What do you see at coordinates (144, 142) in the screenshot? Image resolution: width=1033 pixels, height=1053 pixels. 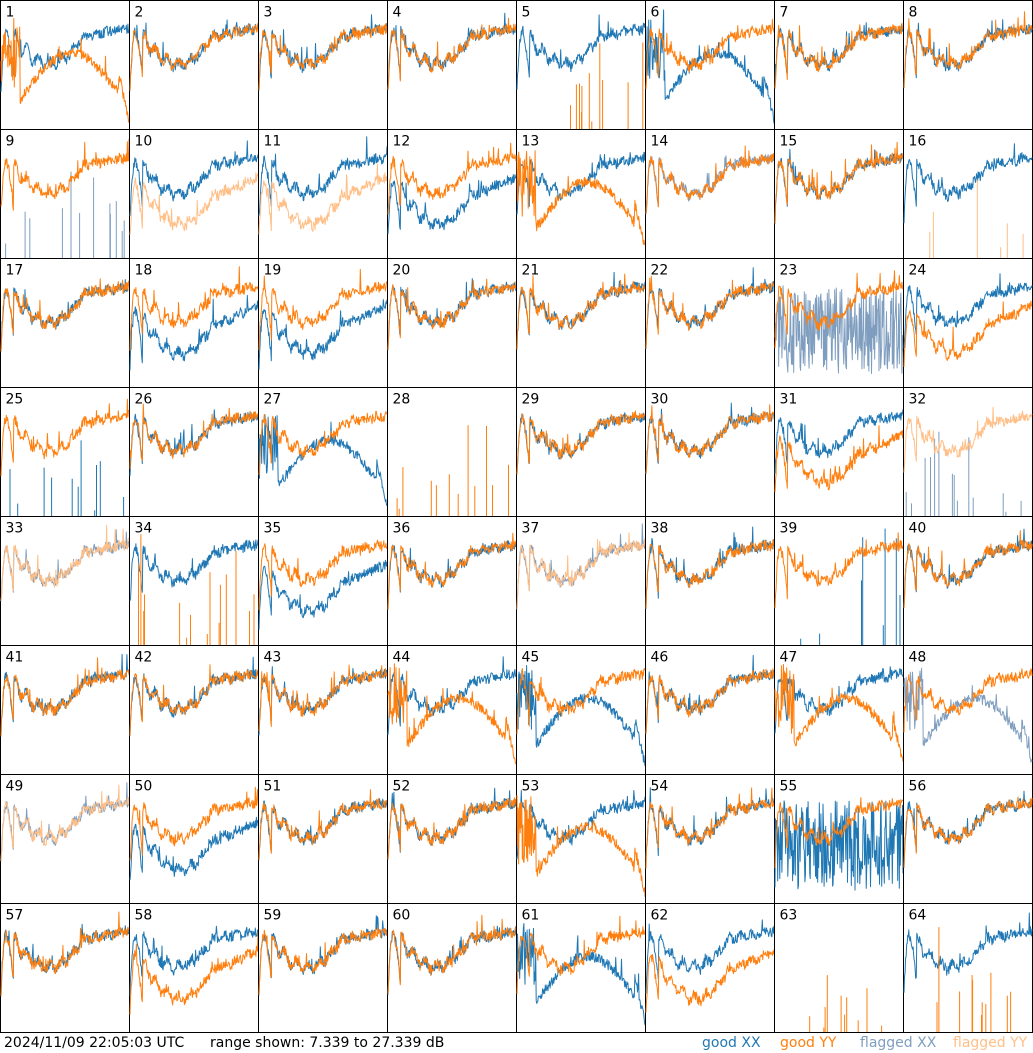 I see `panel-number: 10` at bounding box center [144, 142].